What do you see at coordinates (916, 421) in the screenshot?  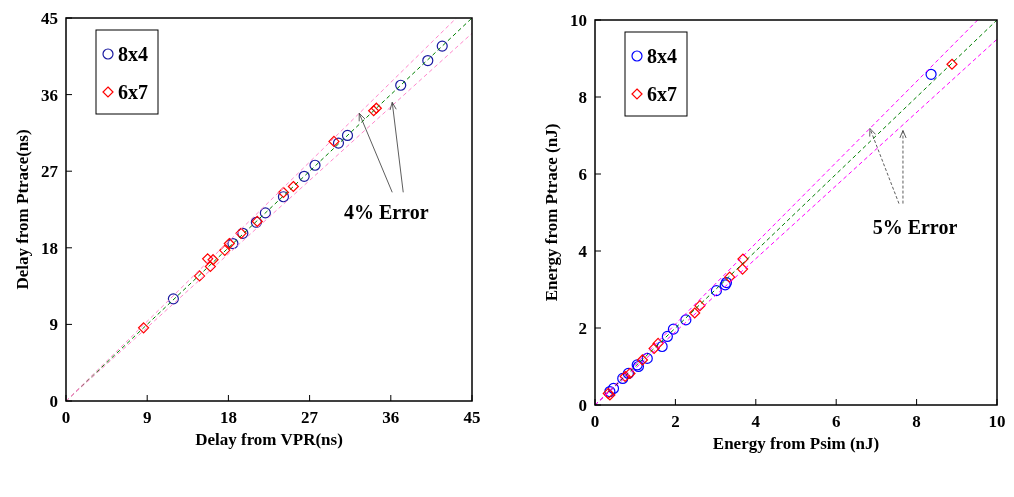 I see `x-tick-label: 8` at bounding box center [916, 421].